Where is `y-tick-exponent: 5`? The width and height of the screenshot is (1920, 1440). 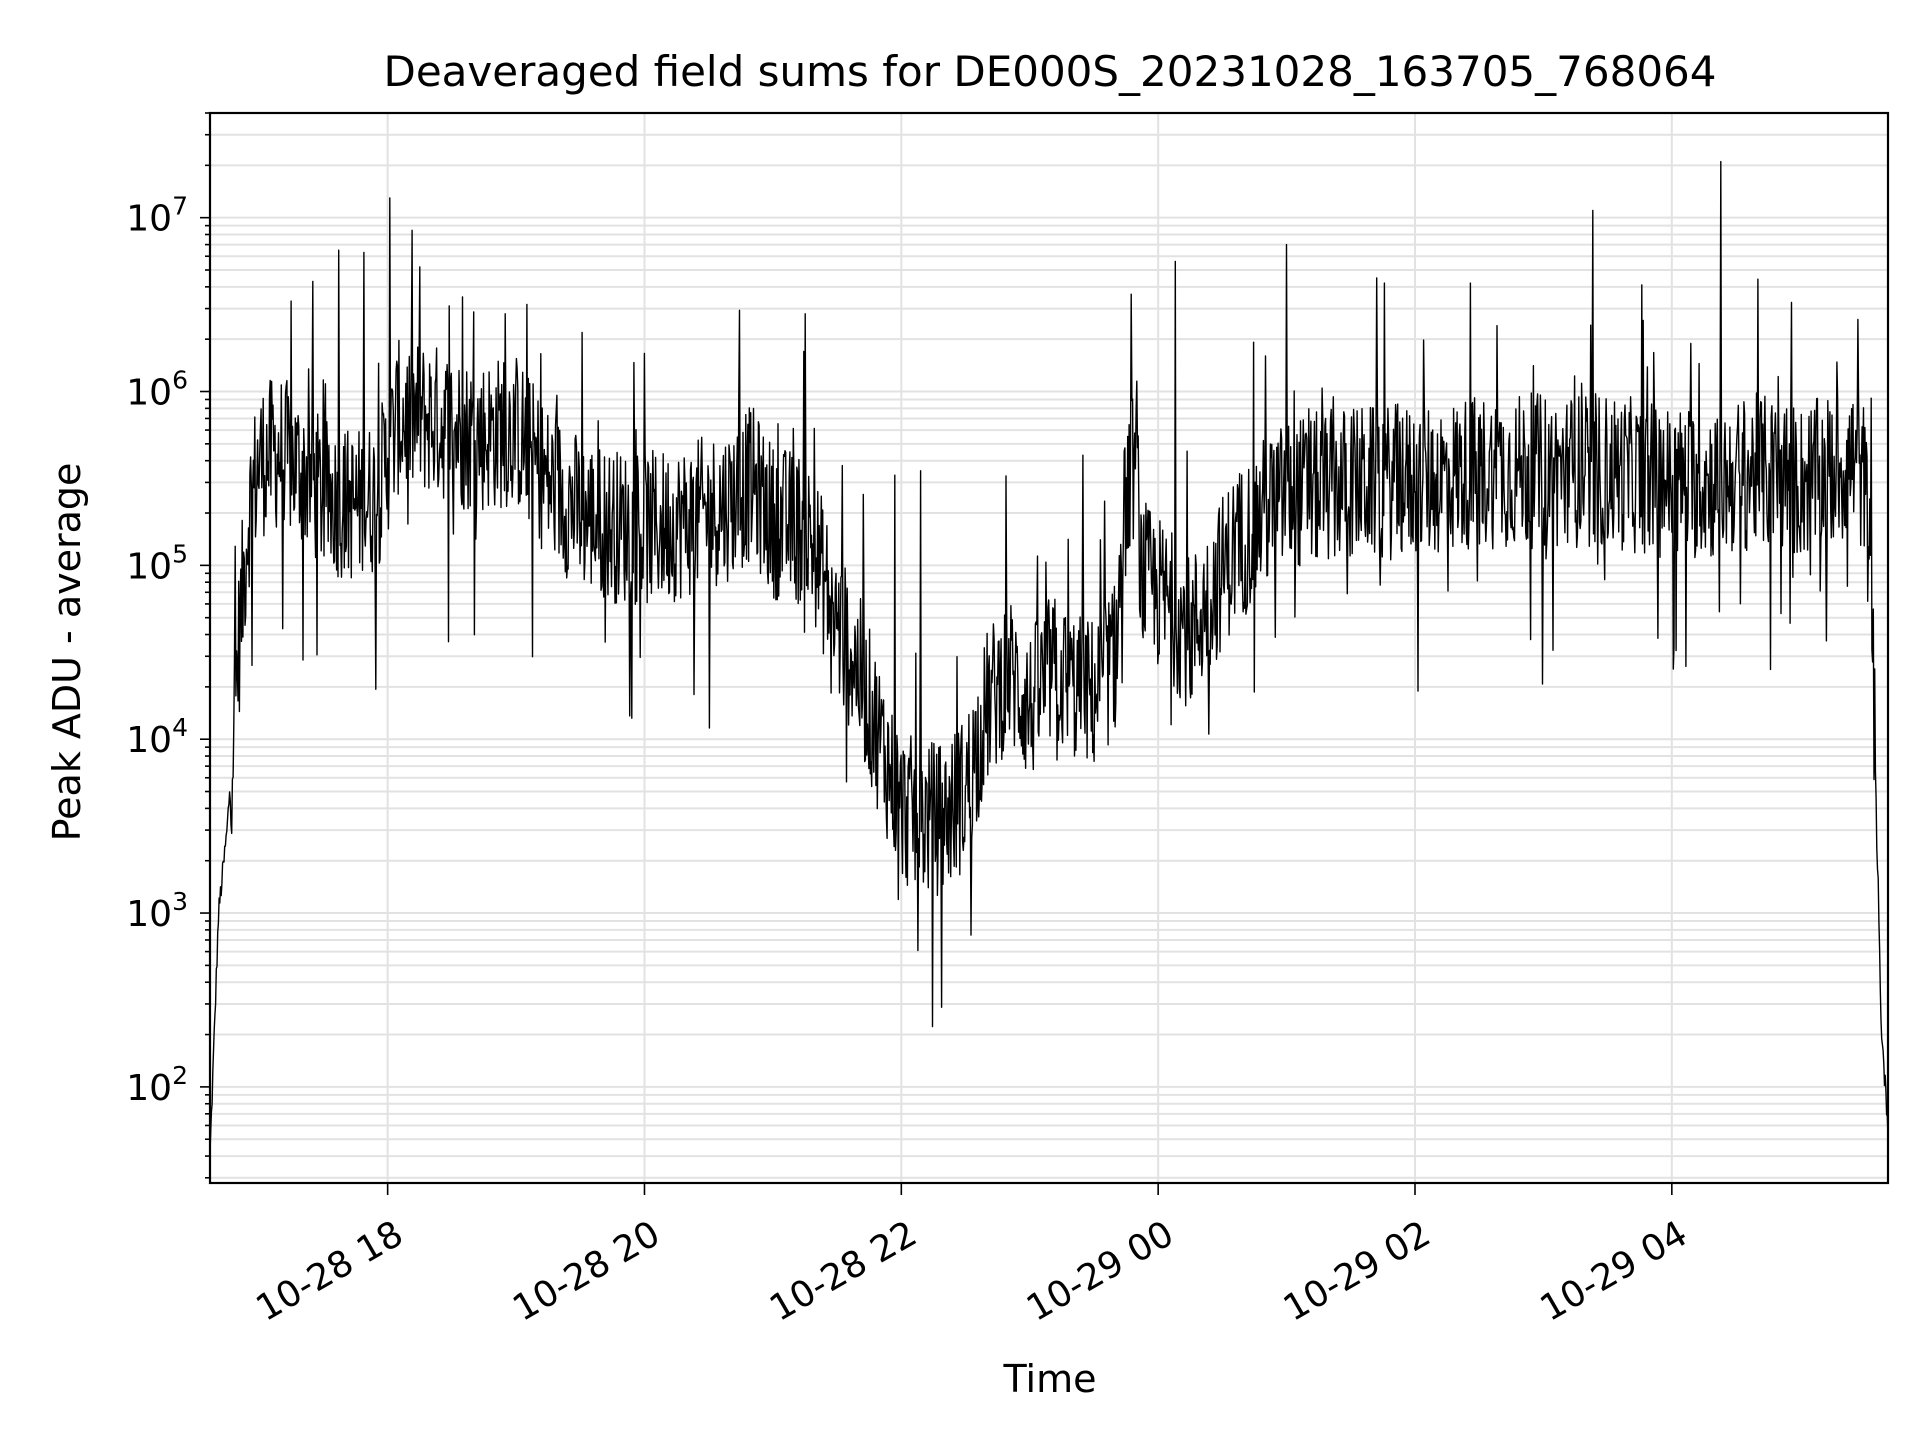 y-tick-exponent: 5 is located at coordinates (180, 553).